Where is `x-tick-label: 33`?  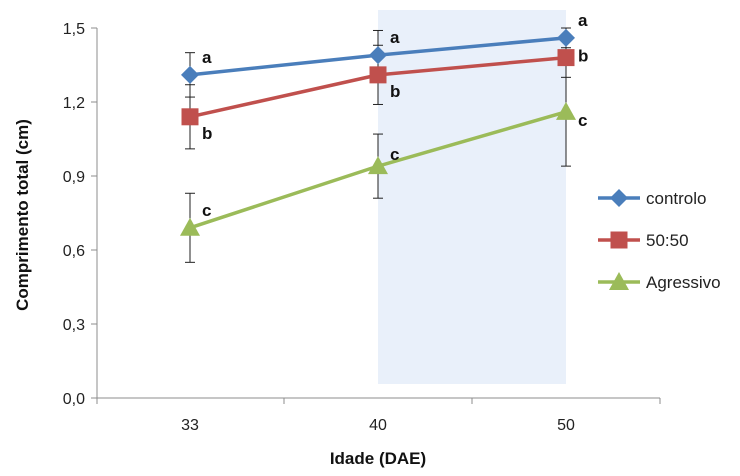
x-tick-label: 33 is located at coordinates (190, 425).